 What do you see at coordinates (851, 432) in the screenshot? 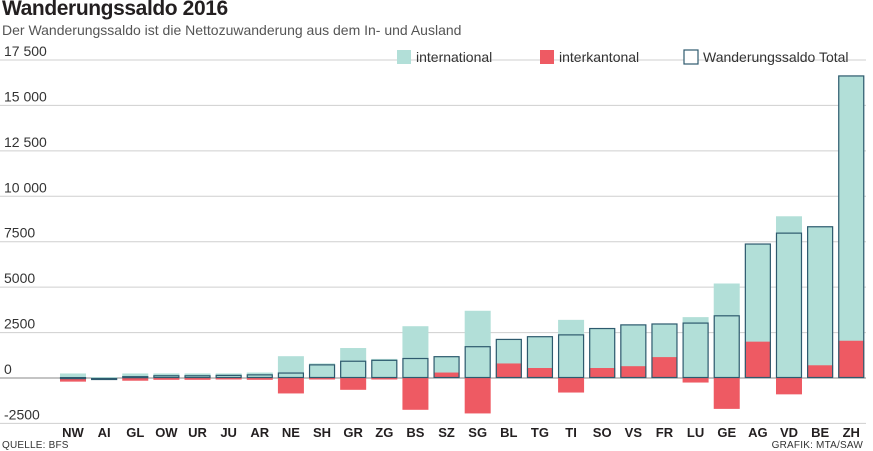
I see `x-category-label: ZH` at bounding box center [851, 432].